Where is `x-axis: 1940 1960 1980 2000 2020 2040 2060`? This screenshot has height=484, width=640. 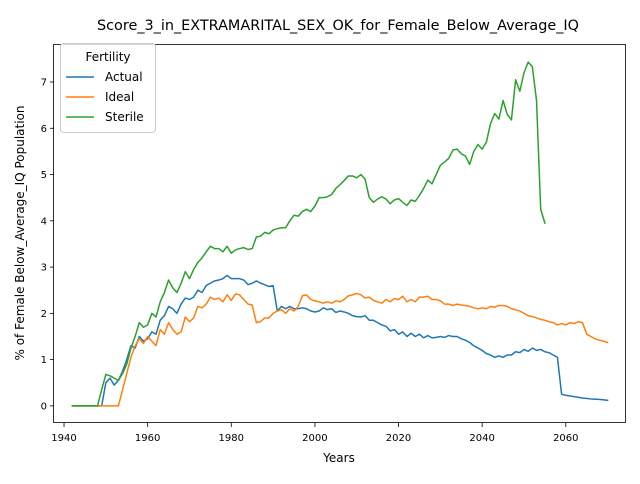
x-axis: 1940 1960 1980 2000 2020 2040 2060 is located at coordinates (315, 433).